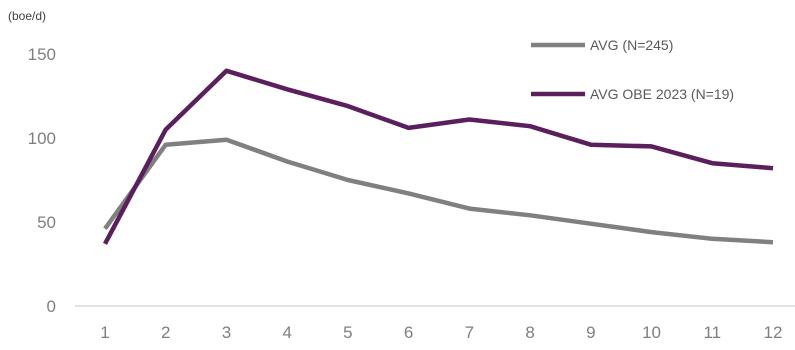 The width and height of the screenshot is (795, 350). What do you see at coordinates (165, 332) in the screenshot?
I see `x-tick-label: 2` at bounding box center [165, 332].